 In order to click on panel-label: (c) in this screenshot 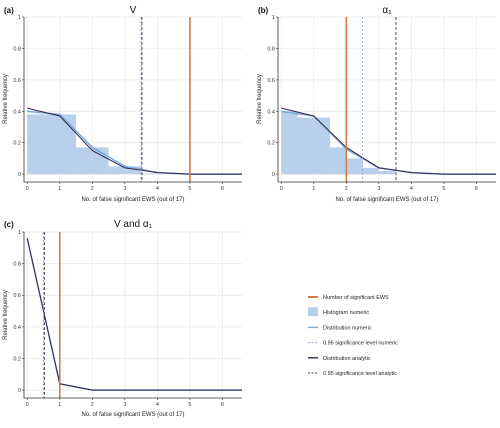, I will do `click(9, 224)`.